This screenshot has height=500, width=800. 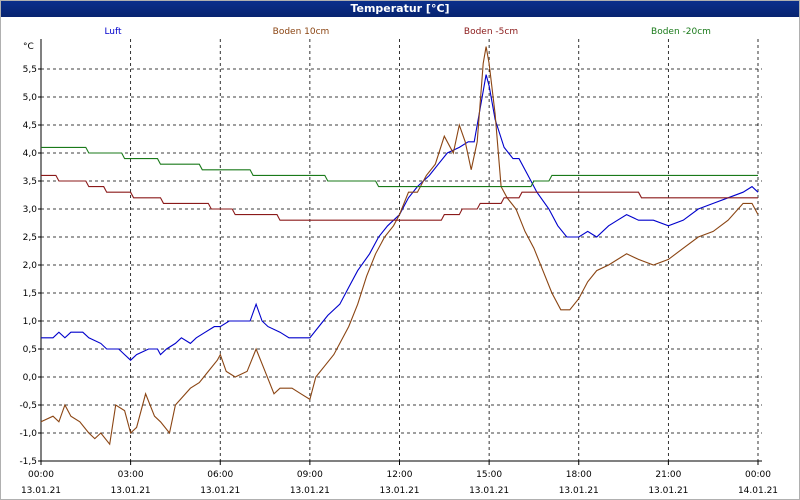 What do you see at coordinates (28, 462) in the screenshot?
I see `y-tick-label: -1,5` at bounding box center [28, 462].